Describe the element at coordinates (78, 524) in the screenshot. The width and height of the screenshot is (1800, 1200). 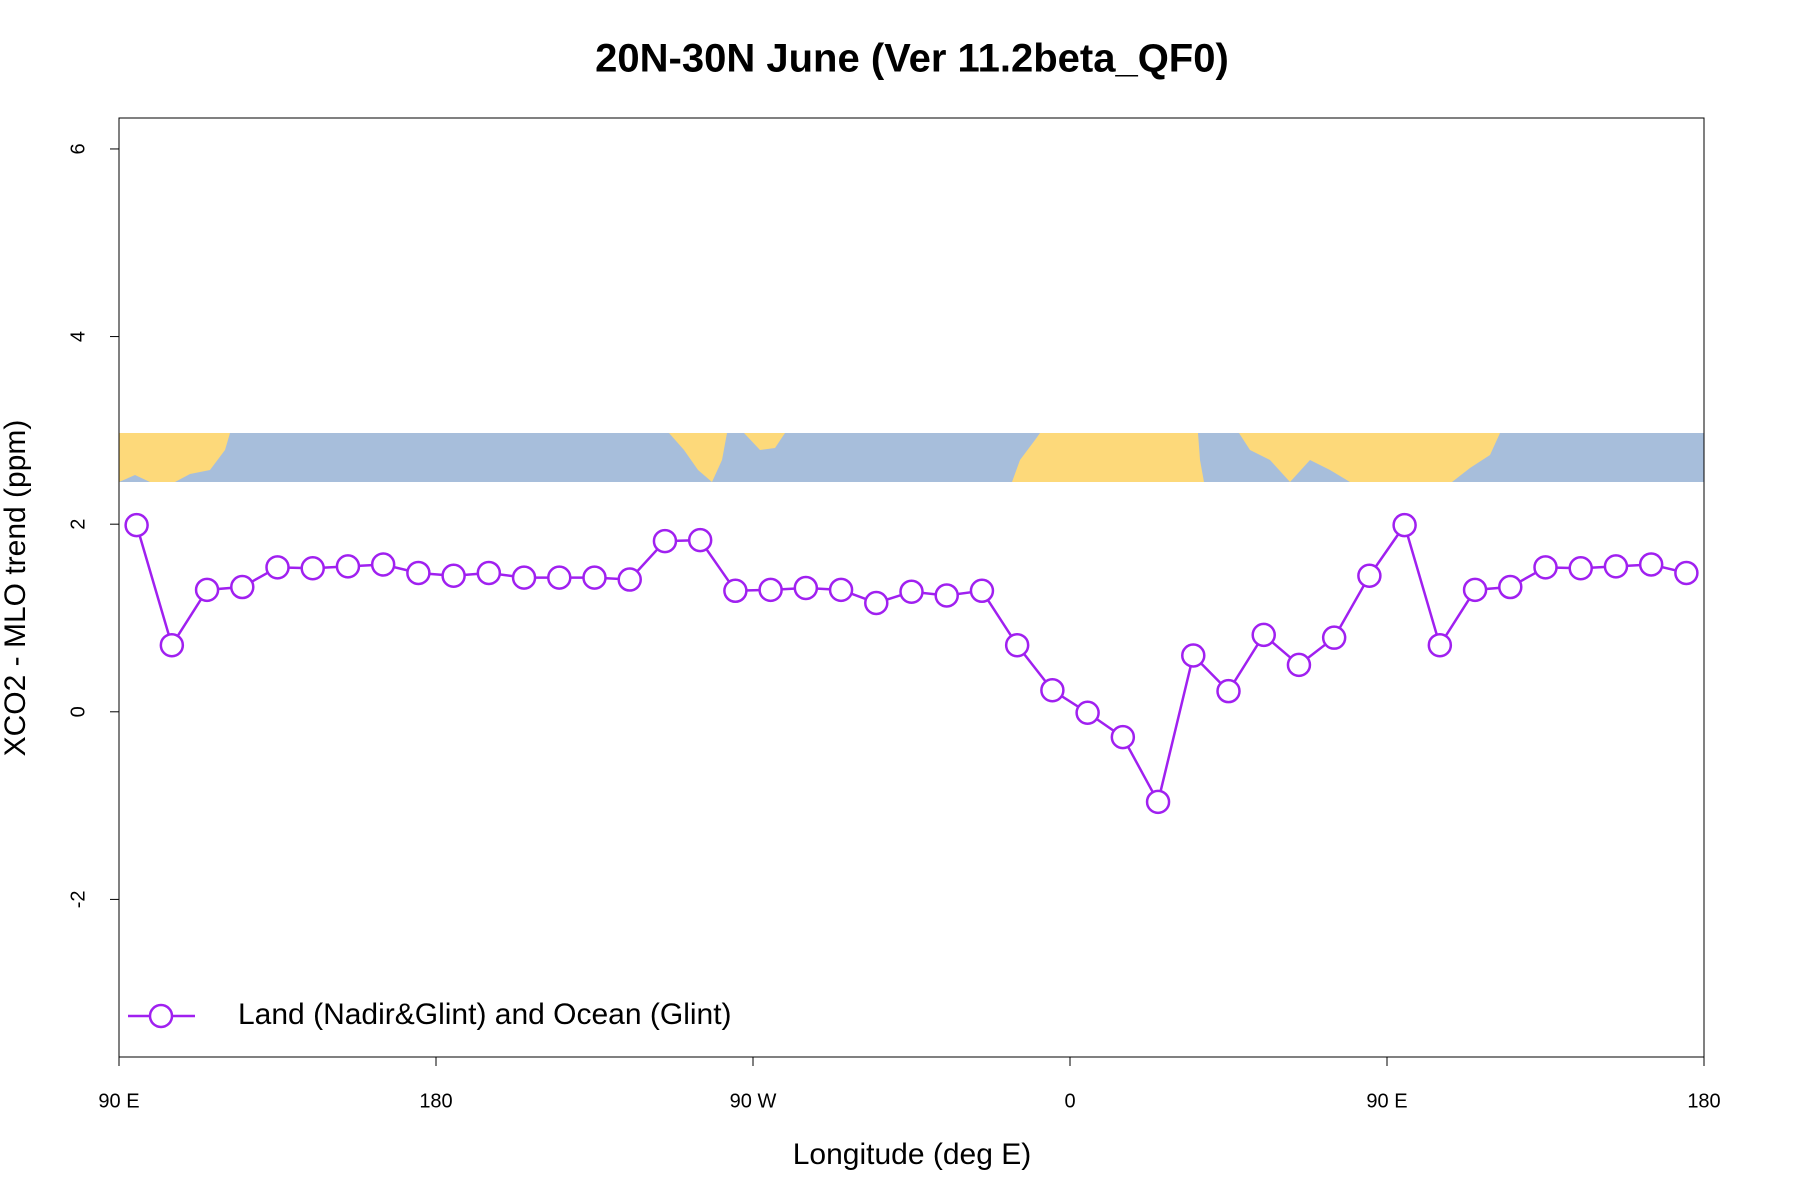
I see `y-tick-label: 2` at that location.